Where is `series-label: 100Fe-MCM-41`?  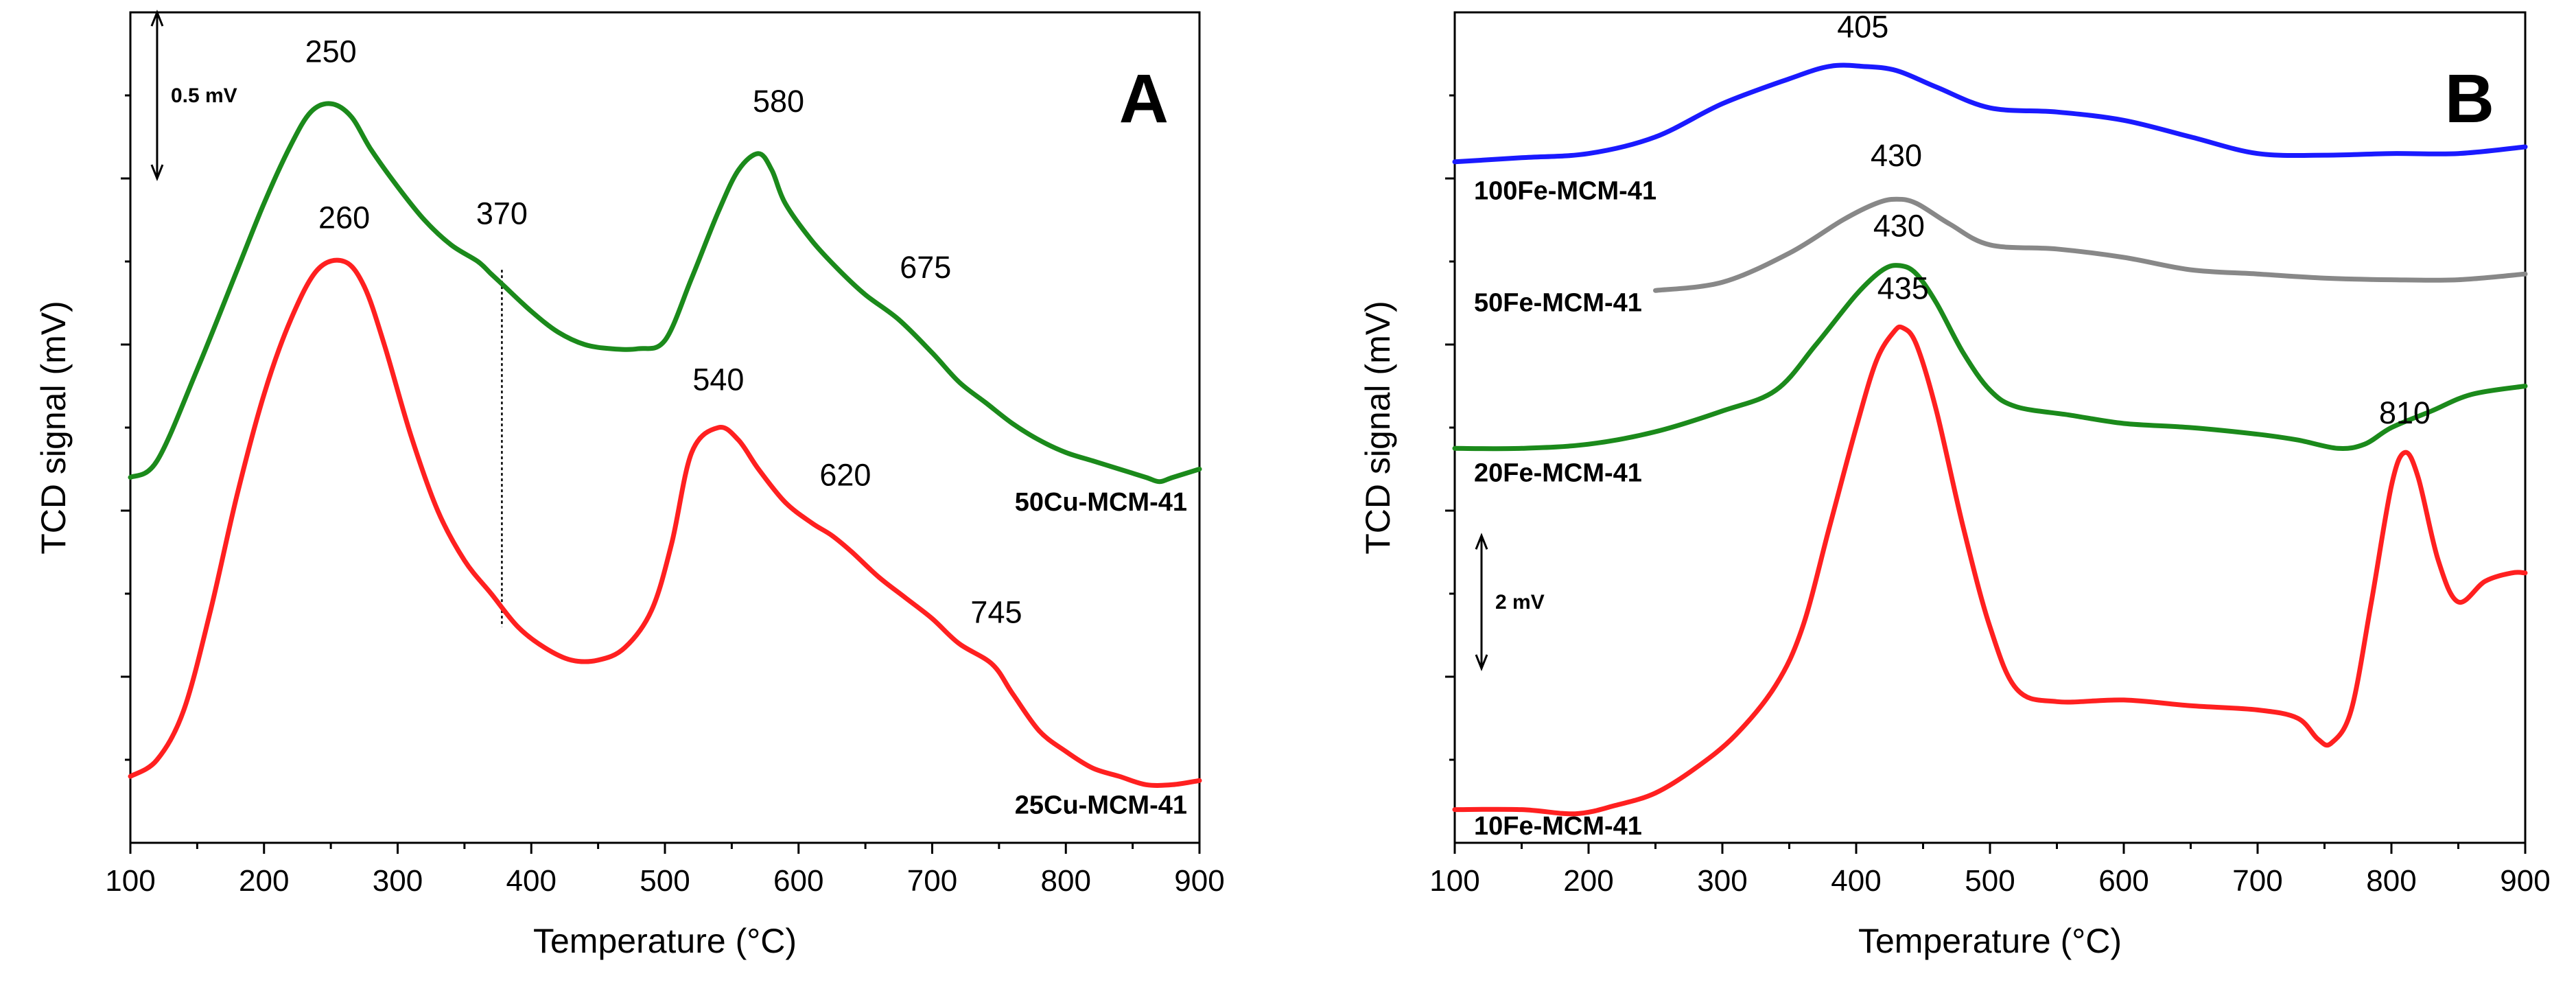 series-label: 100Fe-MCM-41 is located at coordinates (1565, 190).